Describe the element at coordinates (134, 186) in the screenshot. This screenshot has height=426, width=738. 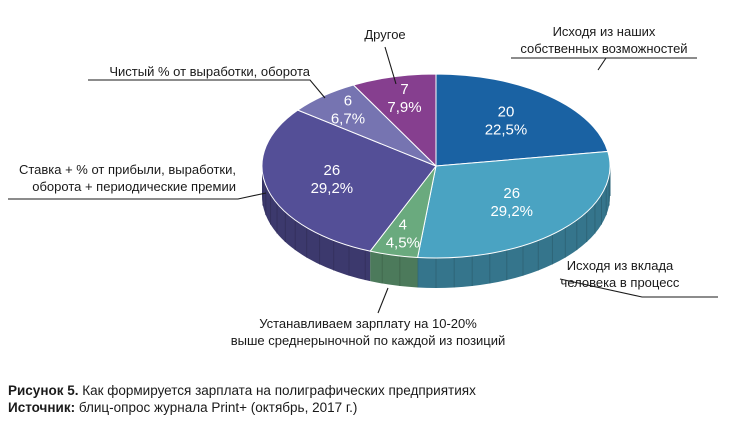
I see `category-label: оборота + периодические премии` at that location.